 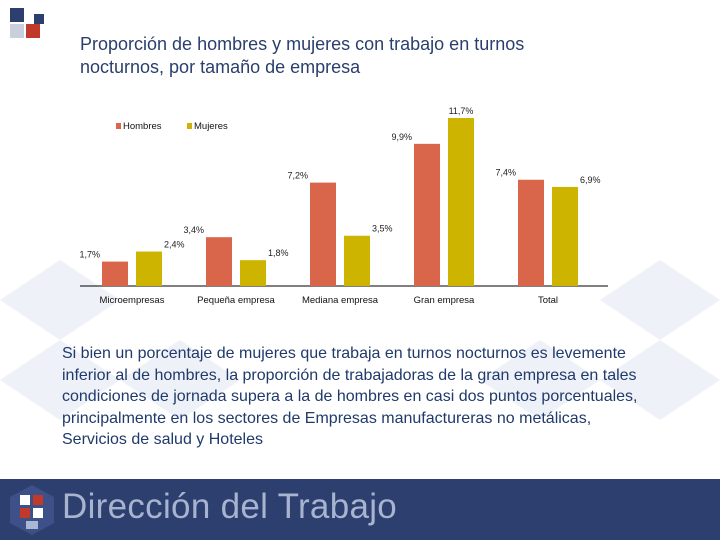 I want to click on data-label-mujeres-4: 6,9%, so click(x=590, y=180).